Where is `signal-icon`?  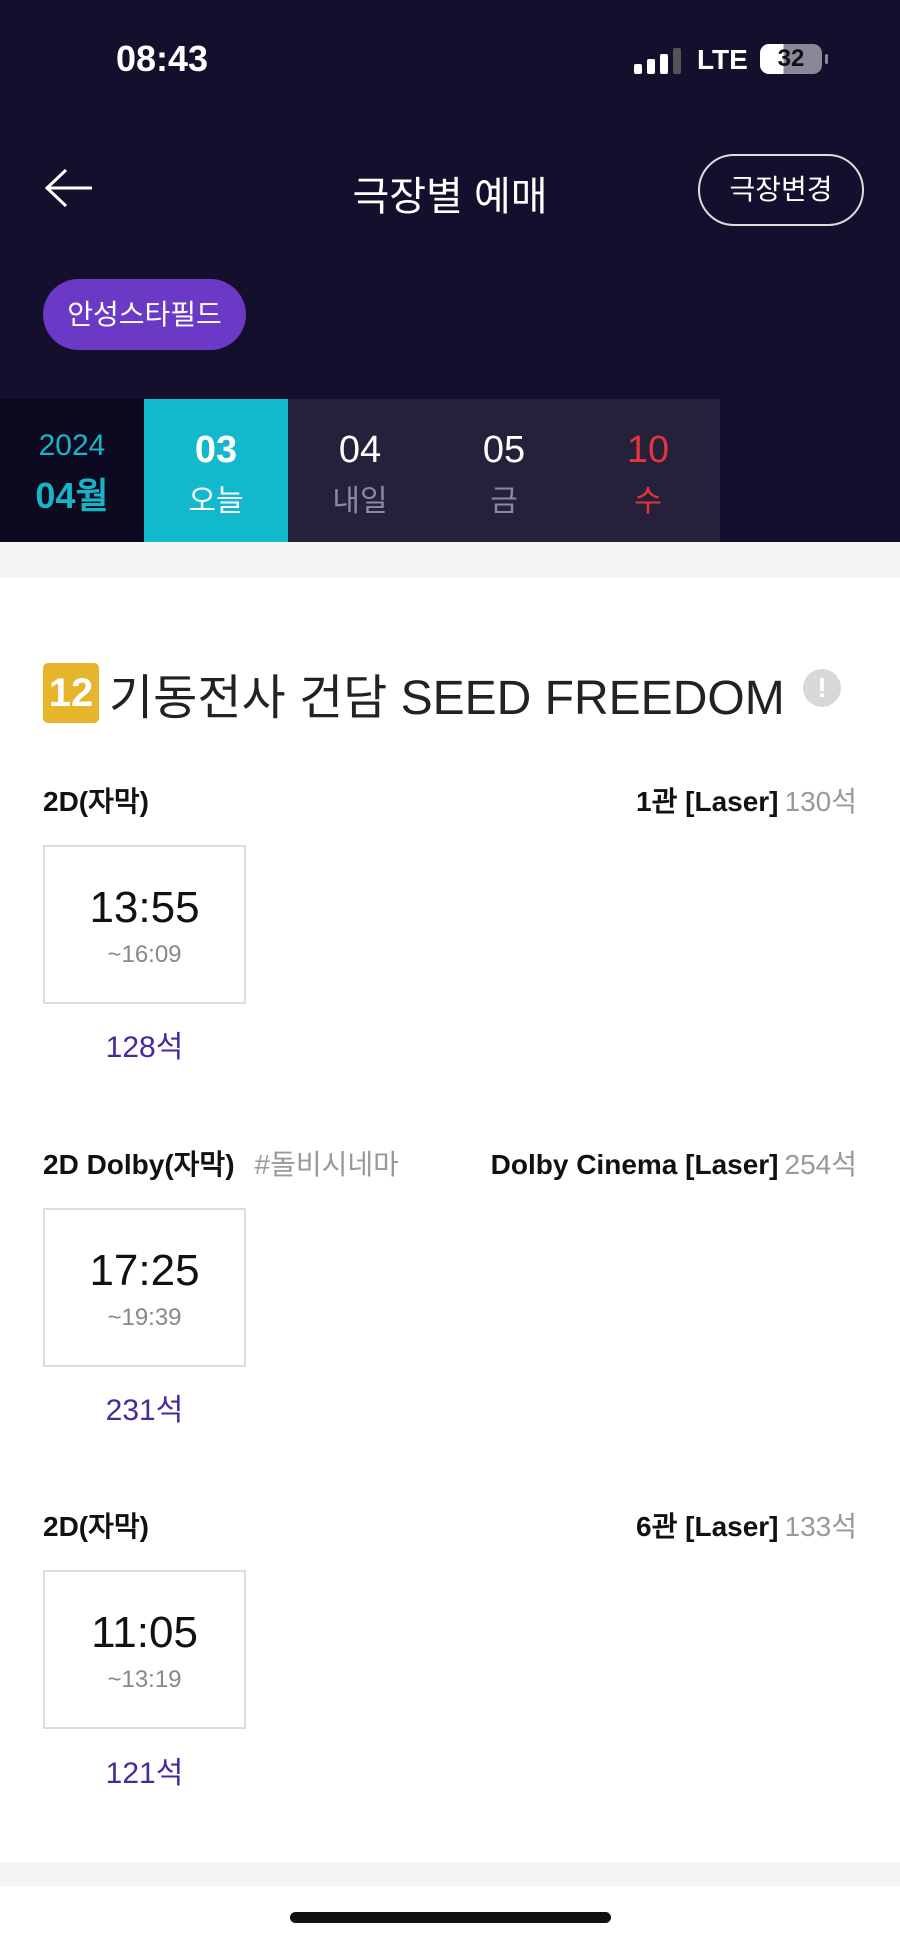
signal-icon is located at coordinates (657, 61).